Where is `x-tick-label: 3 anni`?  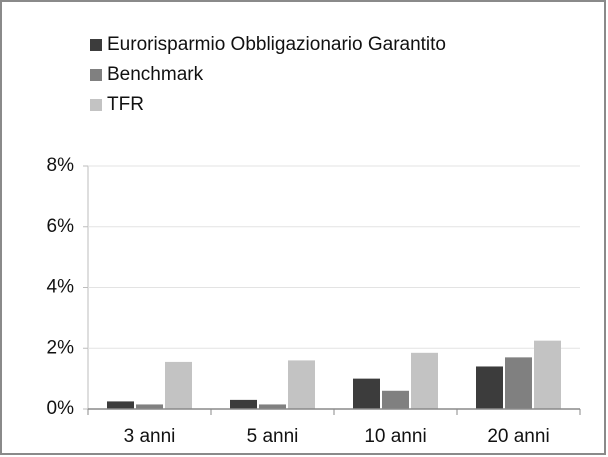
x-tick-label: 3 anni is located at coordinates (150, 436).